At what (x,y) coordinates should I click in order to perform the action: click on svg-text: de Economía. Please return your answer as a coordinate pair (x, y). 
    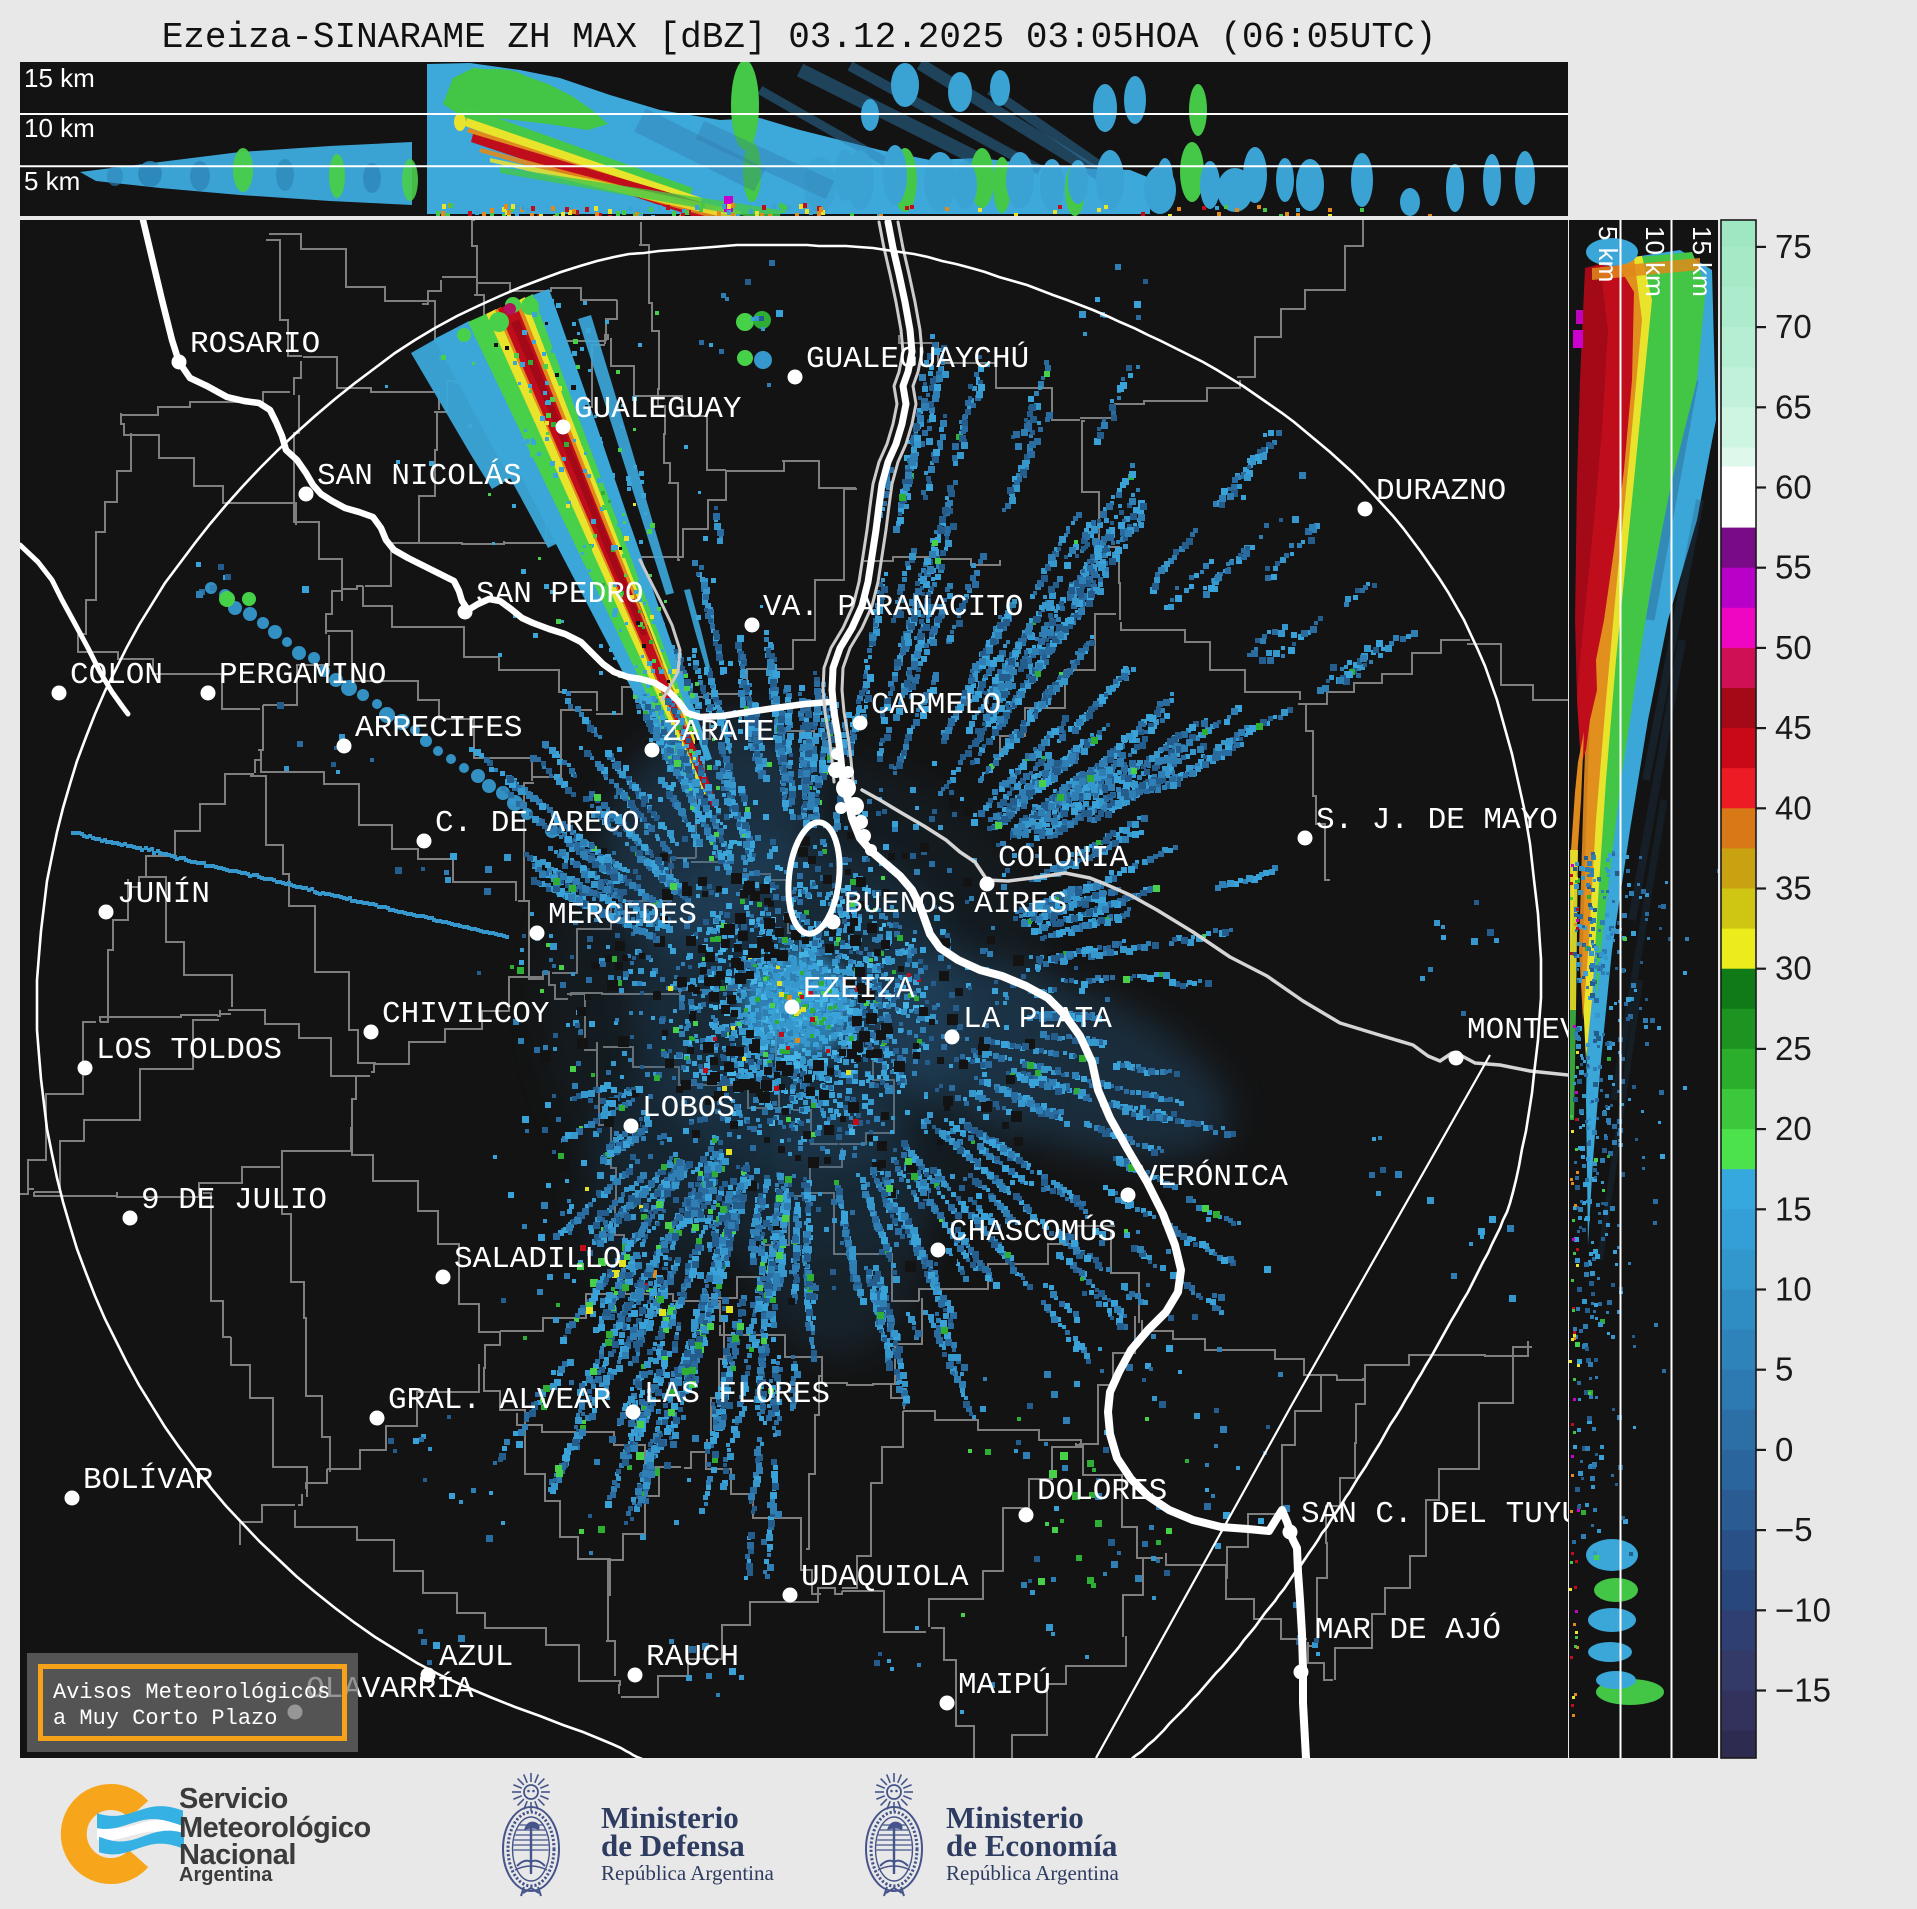
    Looking at the image, I should click on (1032, 1845).